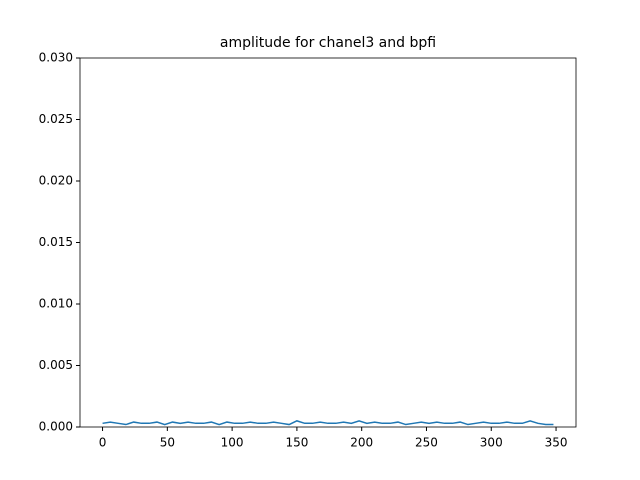  I want to click on y-tick-label: 0.020, so click(56, 181).